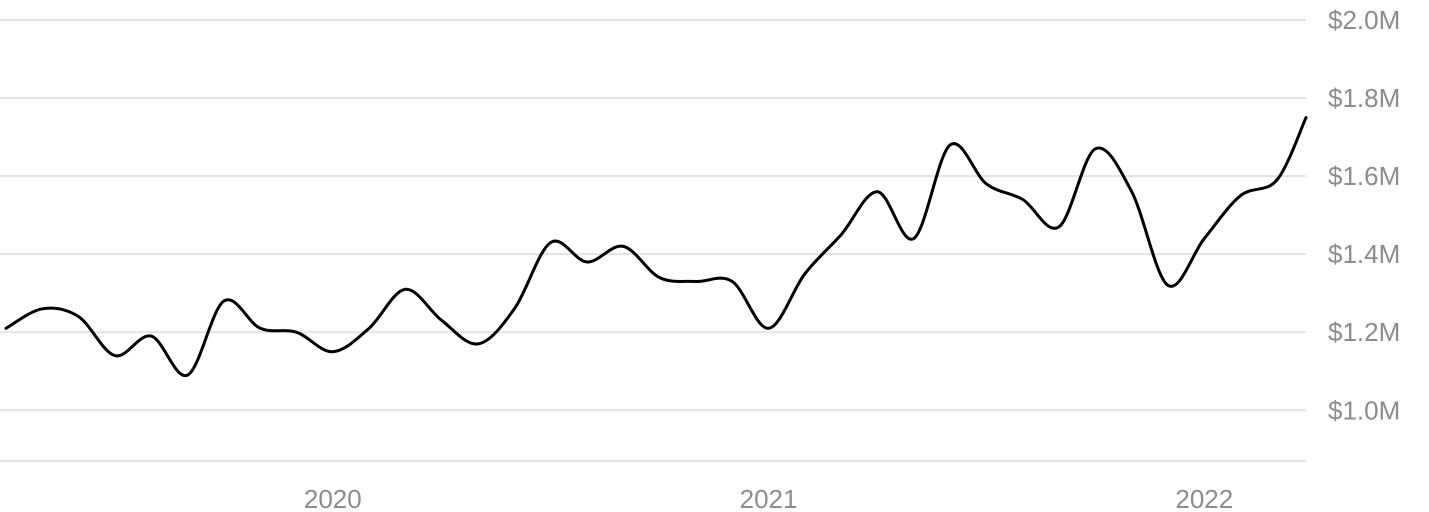 The height and width of the screenshot is (512, 1429). What do you see at coordinates (1364, 410) in the screenshot?
I see `y-tick-label: $1.0M` at bounding box center [1364, 410].